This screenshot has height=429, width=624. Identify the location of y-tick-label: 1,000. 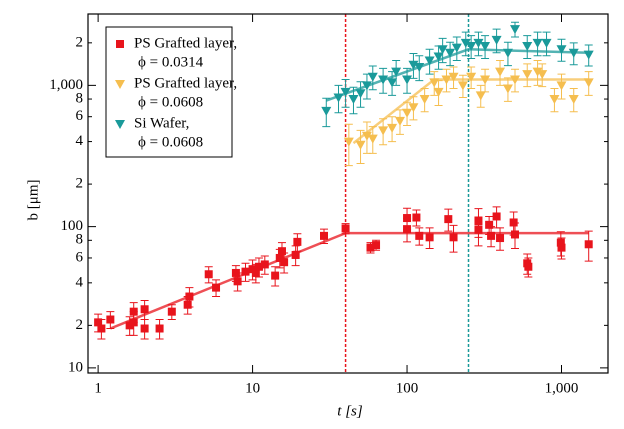
(66, 85).